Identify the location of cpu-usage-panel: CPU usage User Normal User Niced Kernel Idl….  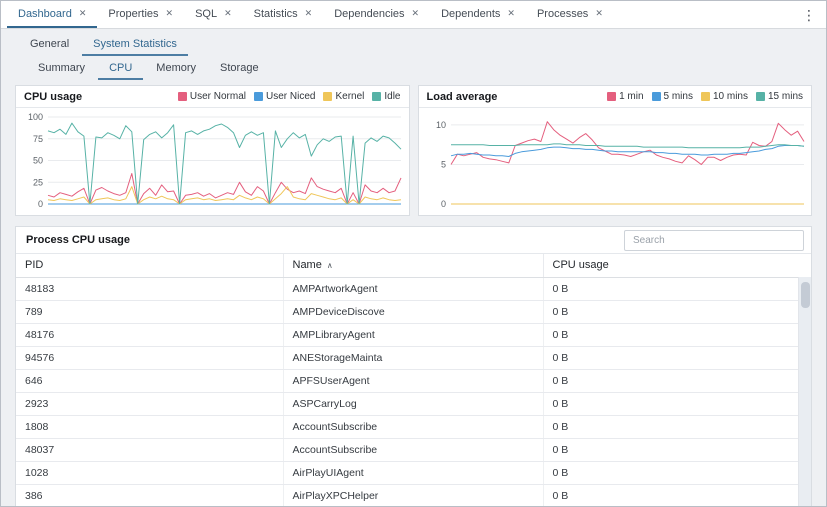
(212, 150).